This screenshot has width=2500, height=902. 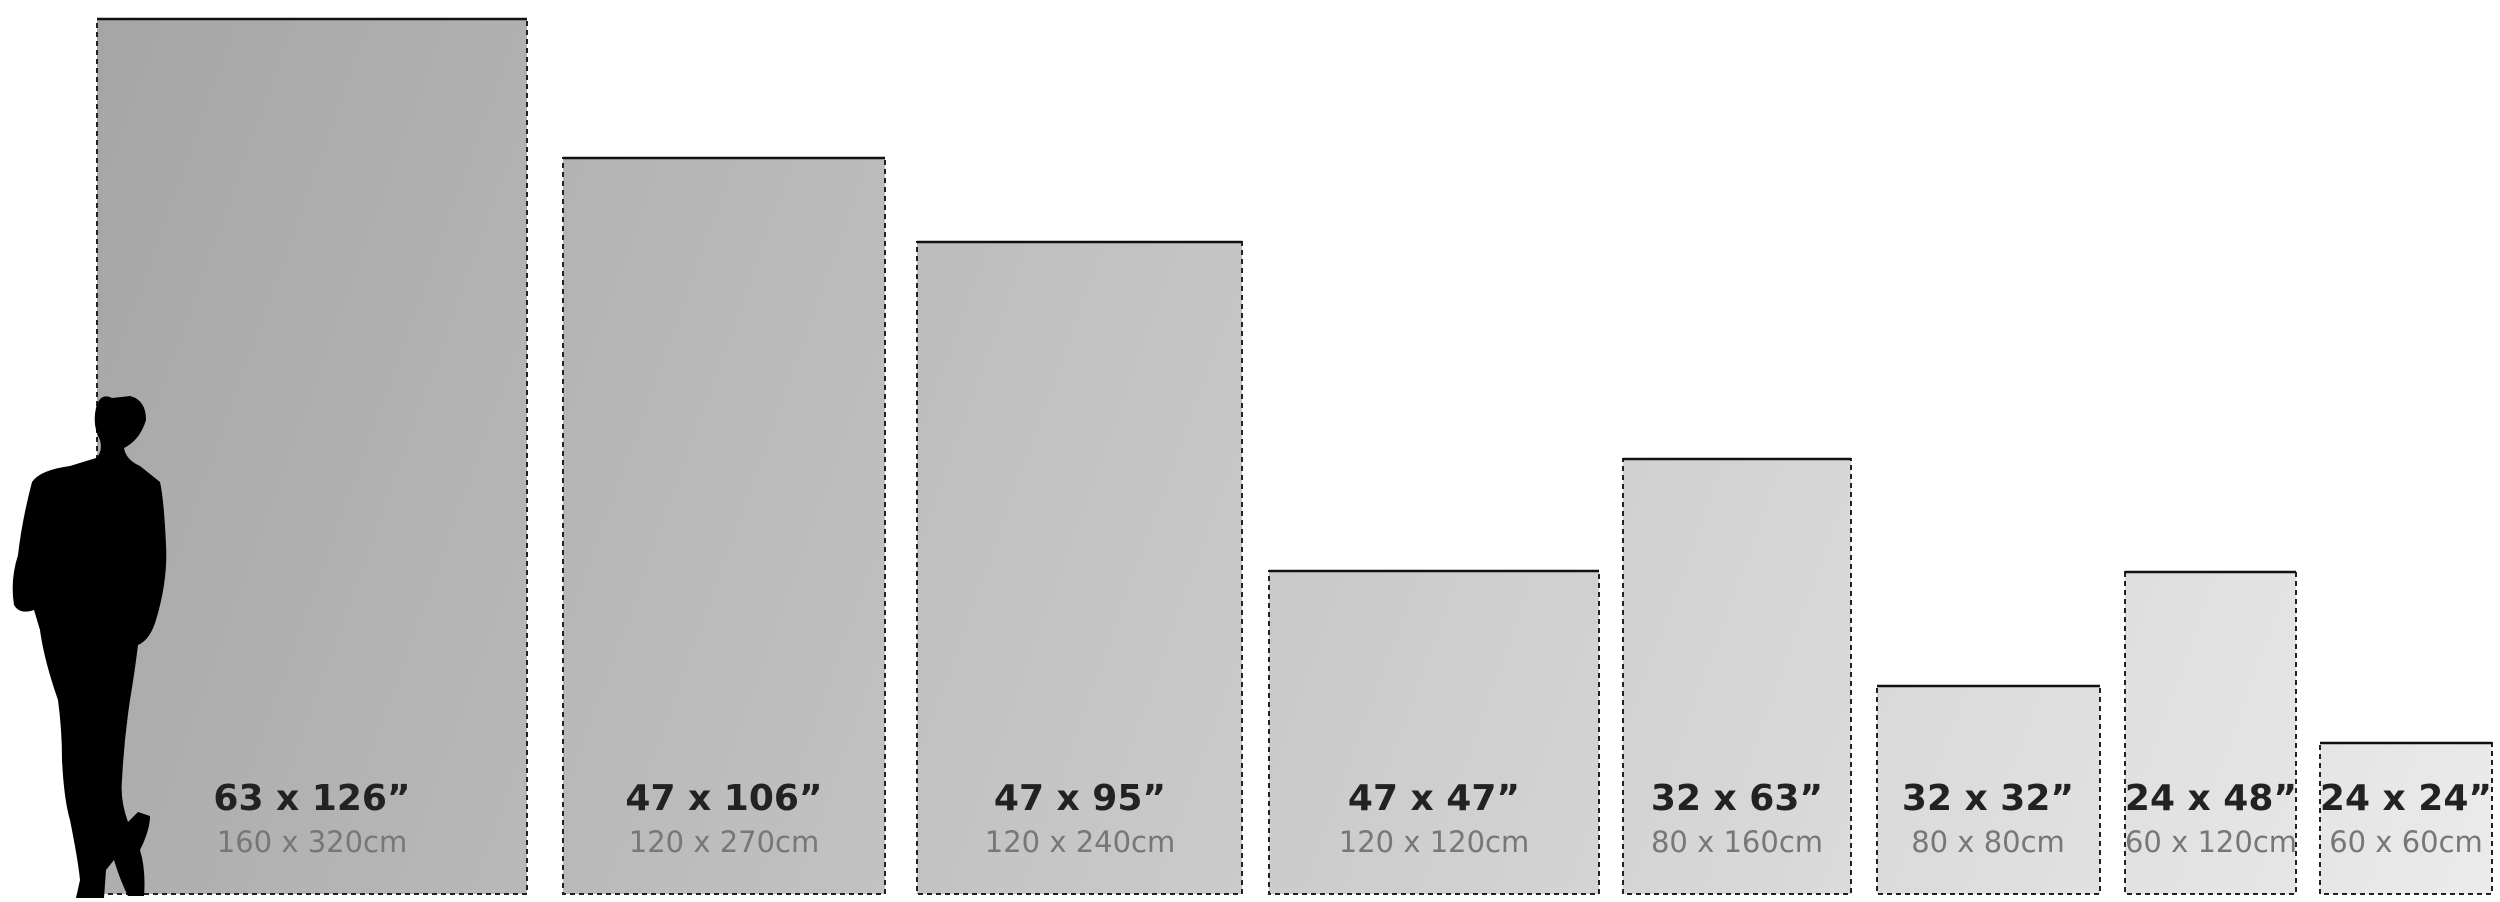 I want to click on size-inches: 47 x 95”, so click(x=1080, y=798).